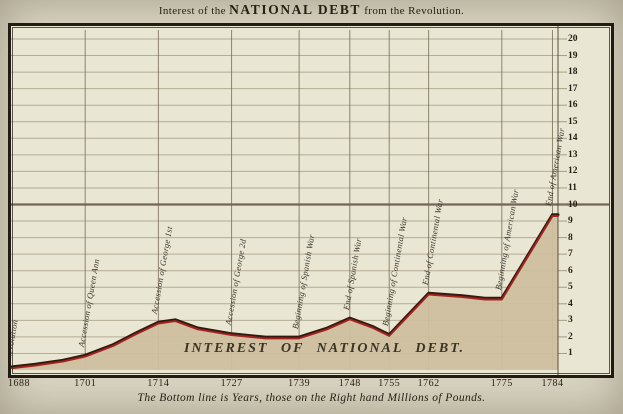 Image resolution: width=623 pixels, height=414 pixels. I want to click on chart-title-main: NATIONAL DEBT, so click(295, 9).